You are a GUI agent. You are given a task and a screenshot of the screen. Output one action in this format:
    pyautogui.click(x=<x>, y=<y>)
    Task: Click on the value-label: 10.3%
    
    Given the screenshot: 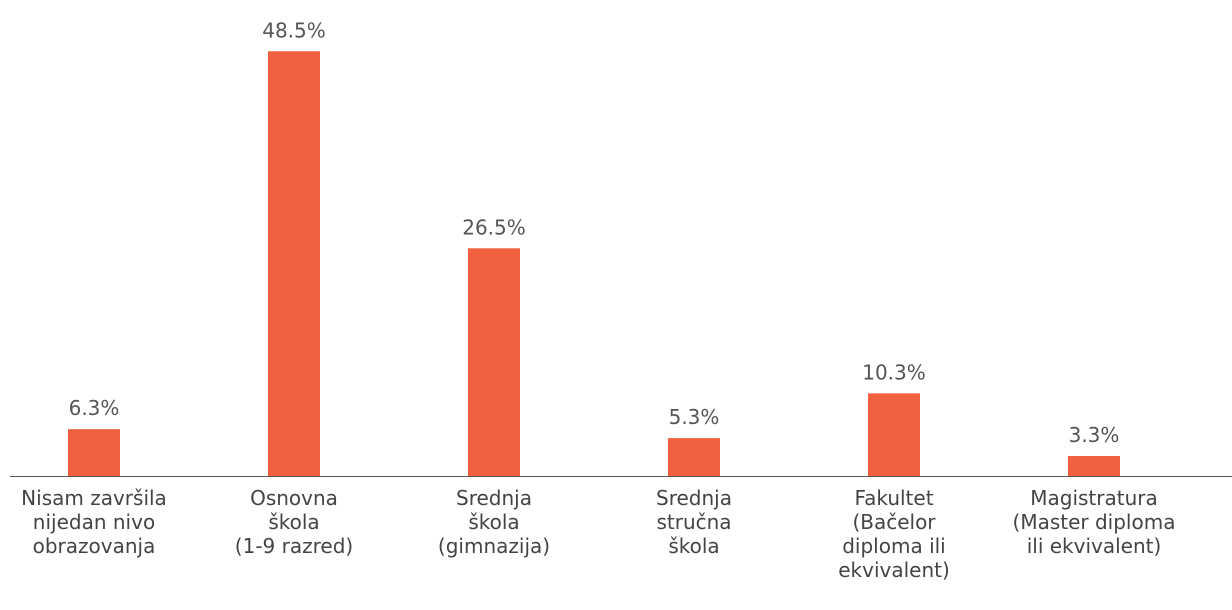 What is the action you would take?
    pyautogui.click(x=894, y=372)
    